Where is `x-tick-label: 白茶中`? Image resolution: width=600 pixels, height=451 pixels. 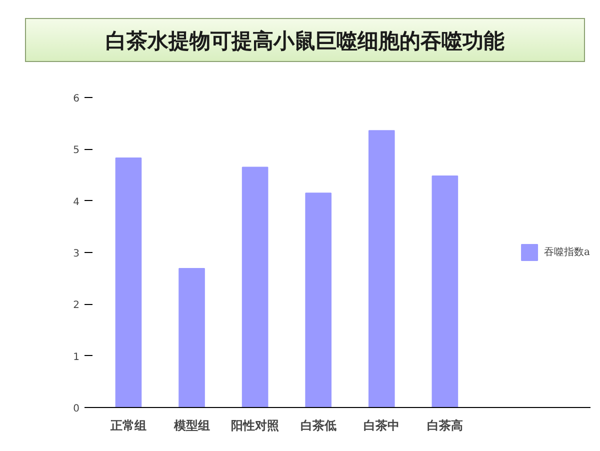
x-tick-label: 白茶中 is located at coordinates (382, 425).